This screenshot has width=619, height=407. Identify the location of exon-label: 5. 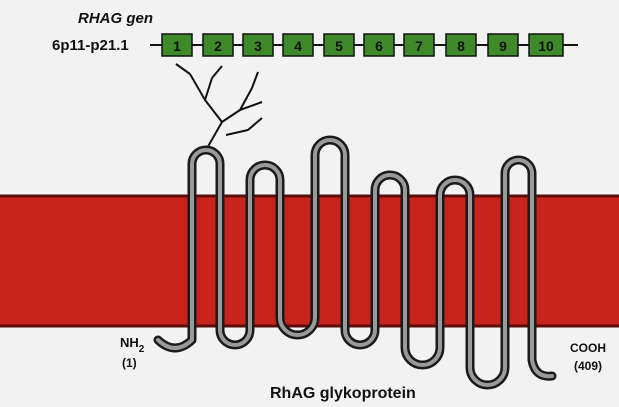
(339, 46).